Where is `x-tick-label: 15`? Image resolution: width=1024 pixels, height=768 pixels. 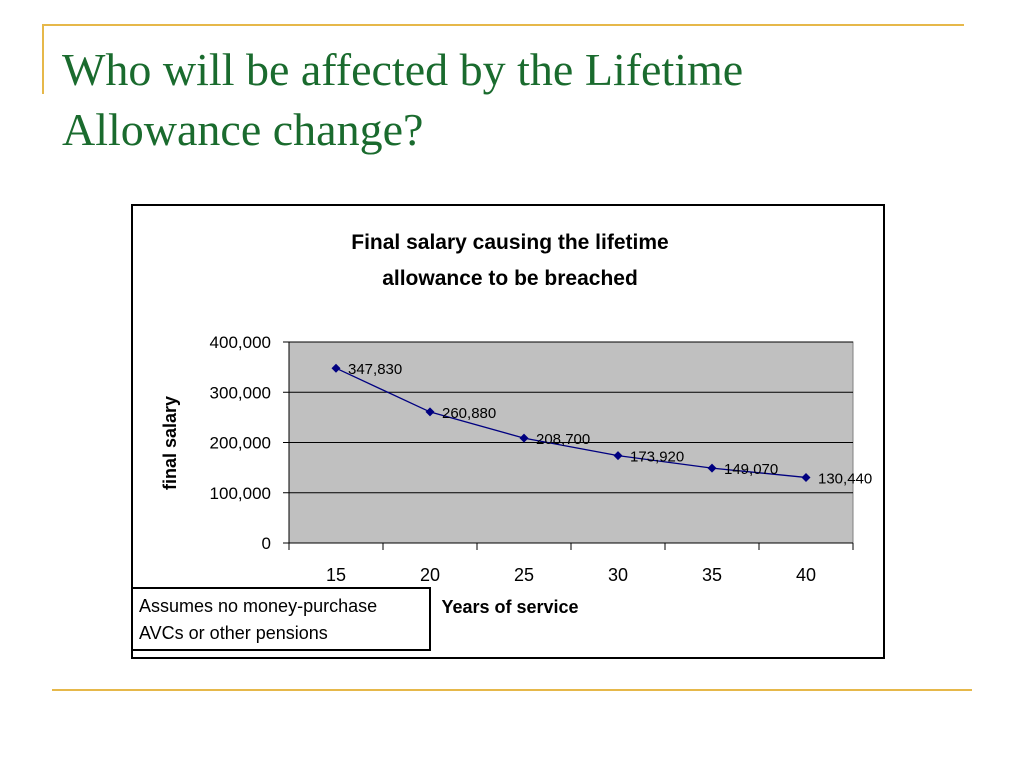
x-tick-label: 15 is located at coordinates (336, 575).